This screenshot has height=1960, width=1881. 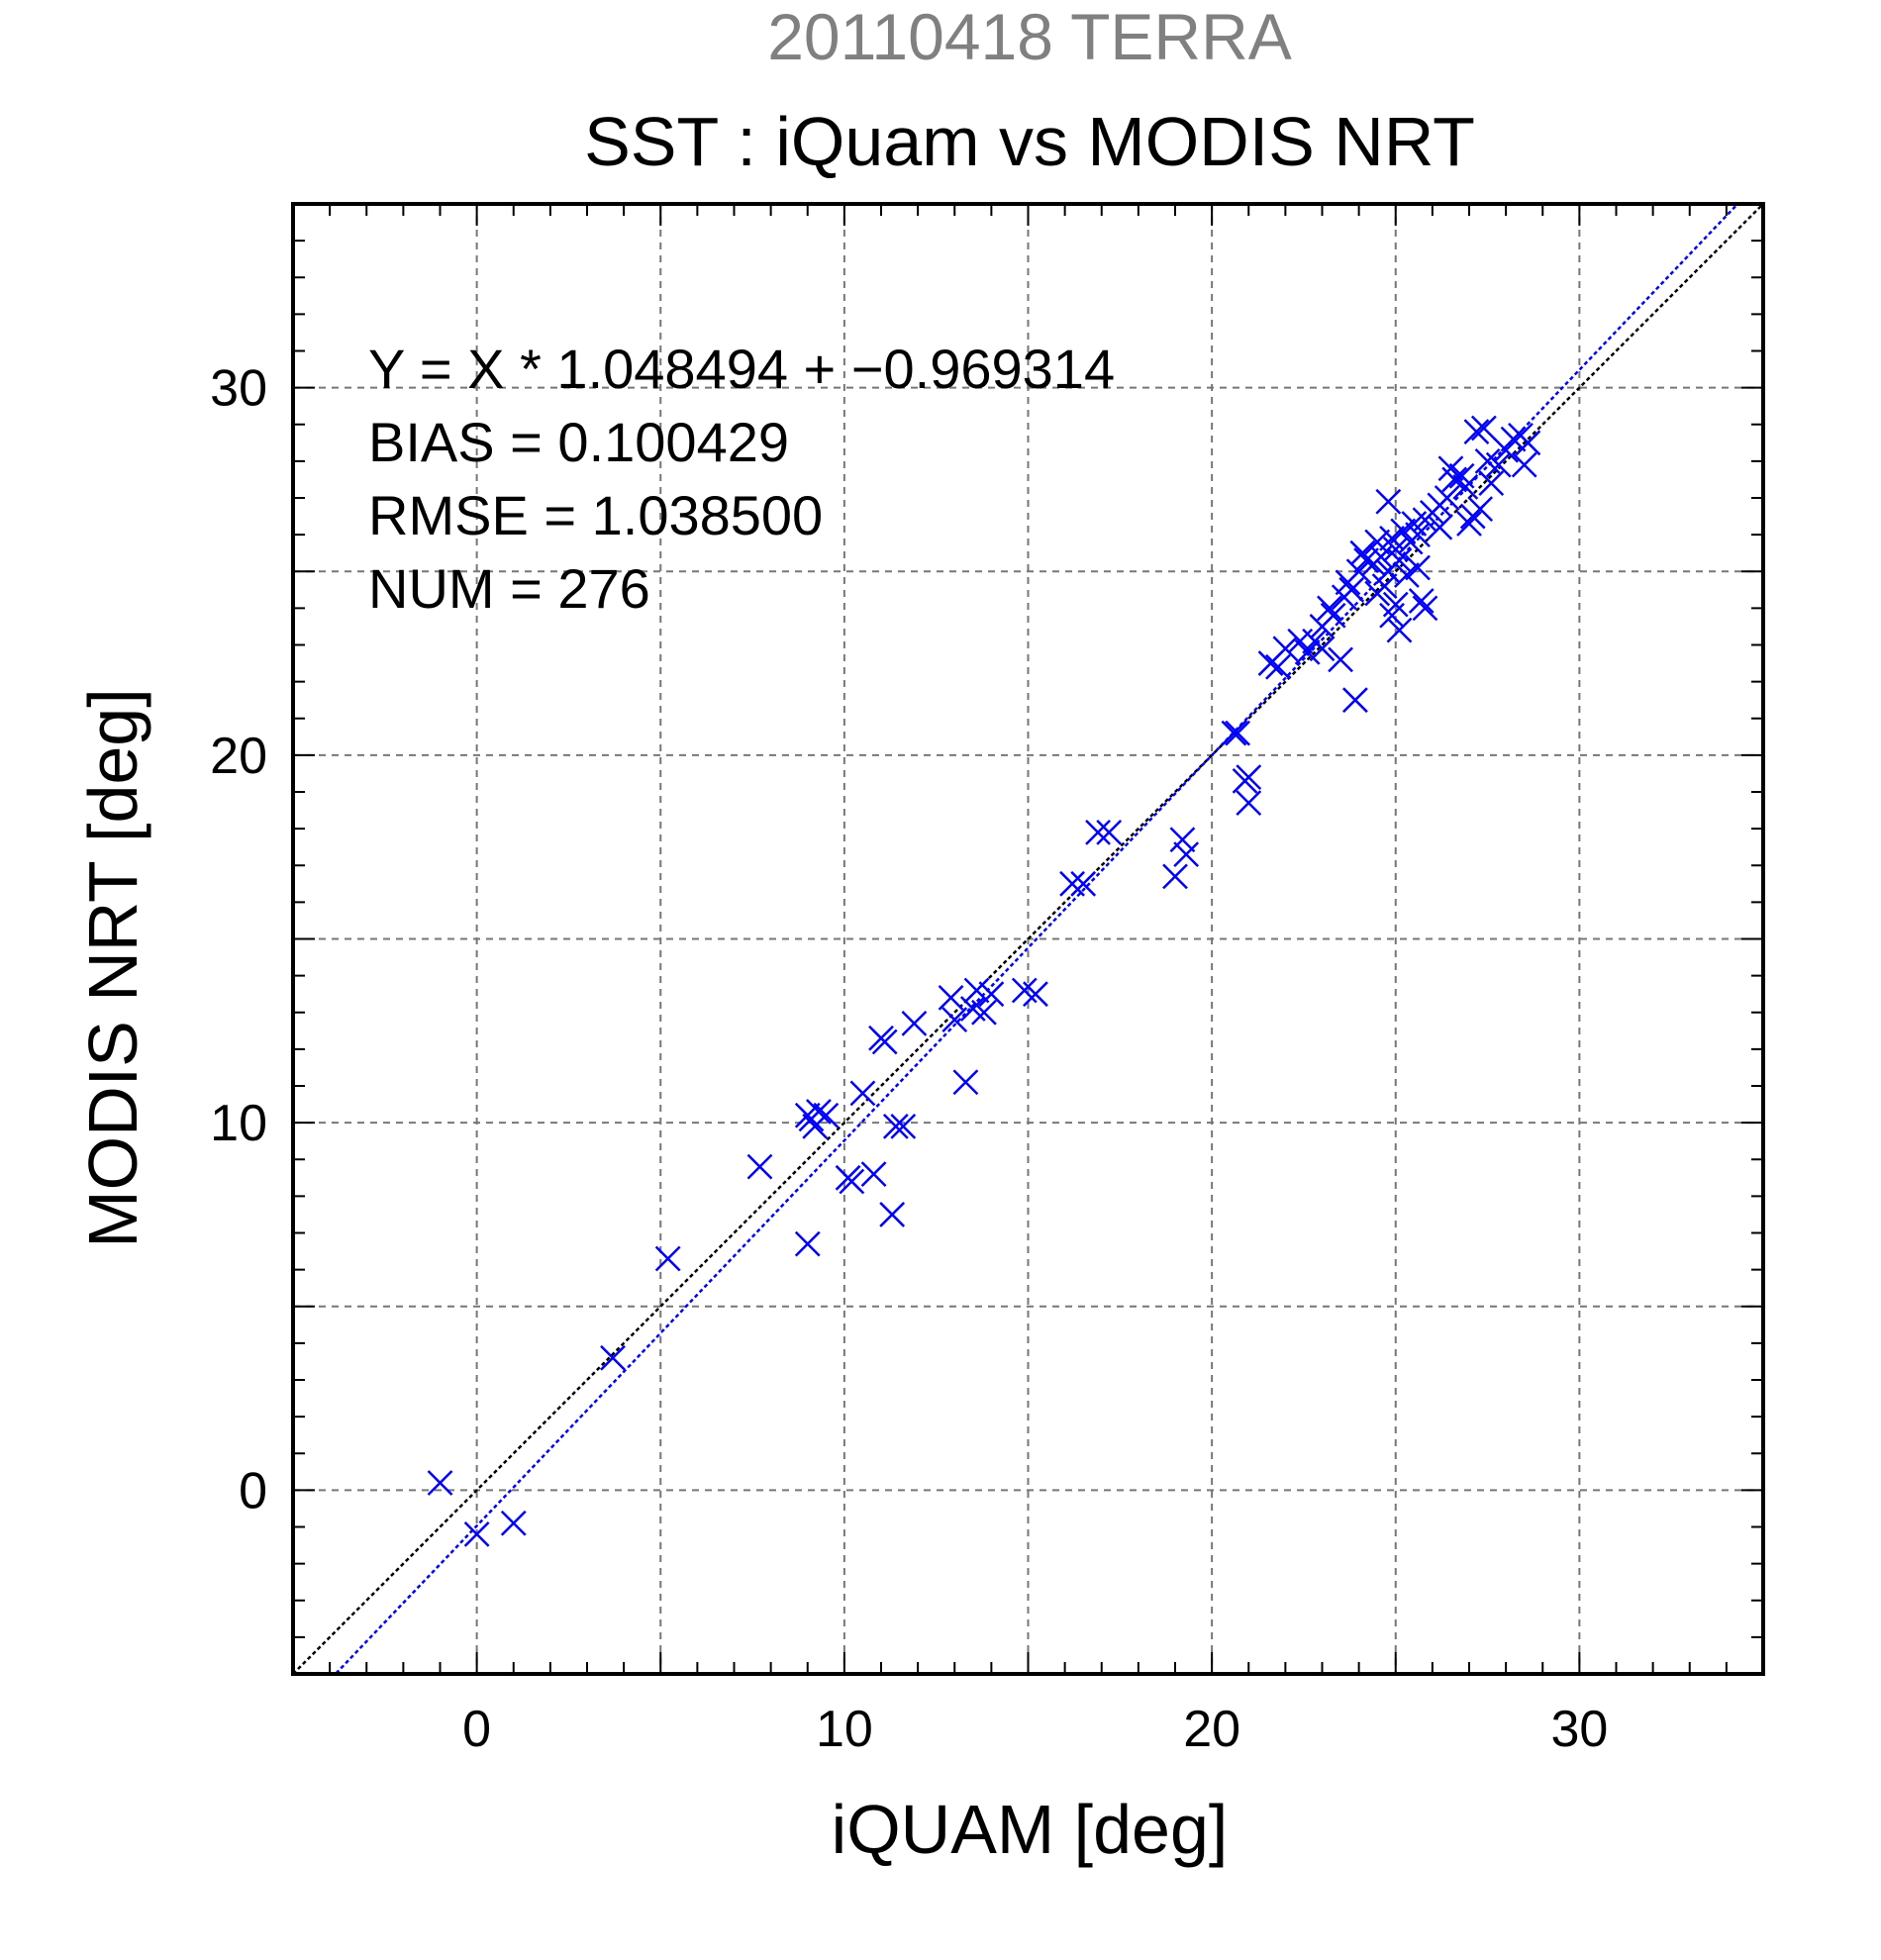 I want to click on y-axis-label: MODIS NRT [deg], so click(x=112, y=967).